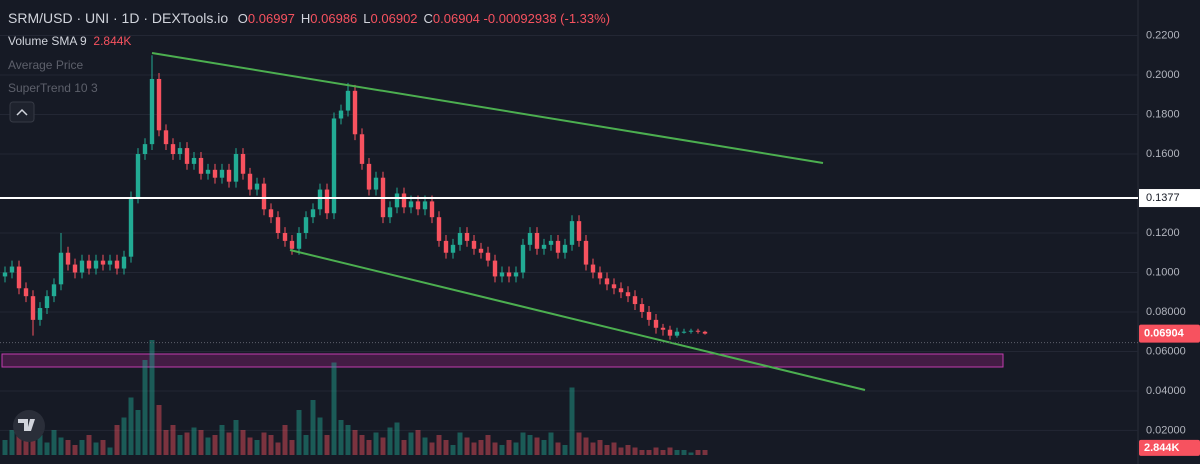 This screenshot has width=1200, height=464. I want to click on ohlc-value: 0.06902, so click(394, 18).